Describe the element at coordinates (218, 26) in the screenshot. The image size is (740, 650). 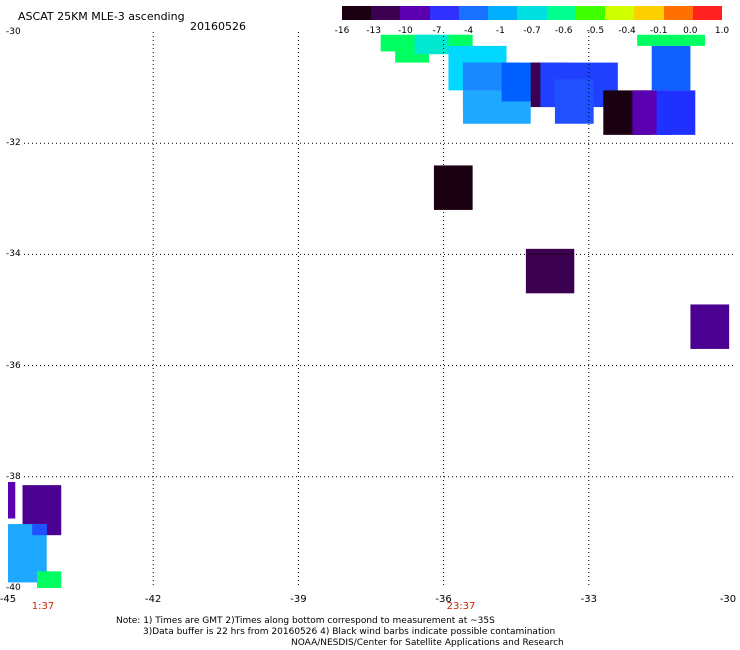
I see `map-date: 20160526` at that location.